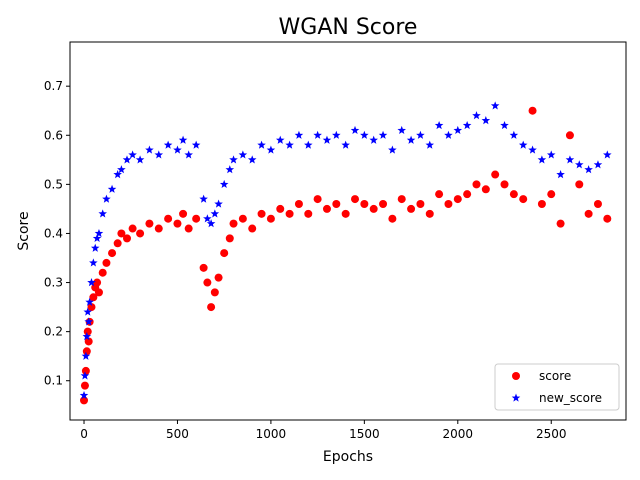 The image size is (640, 480). What do you see at coordinates (348, 457) in the screenshot?
I see `x-axis-label: Epochs` at bounding box center [348, 457].